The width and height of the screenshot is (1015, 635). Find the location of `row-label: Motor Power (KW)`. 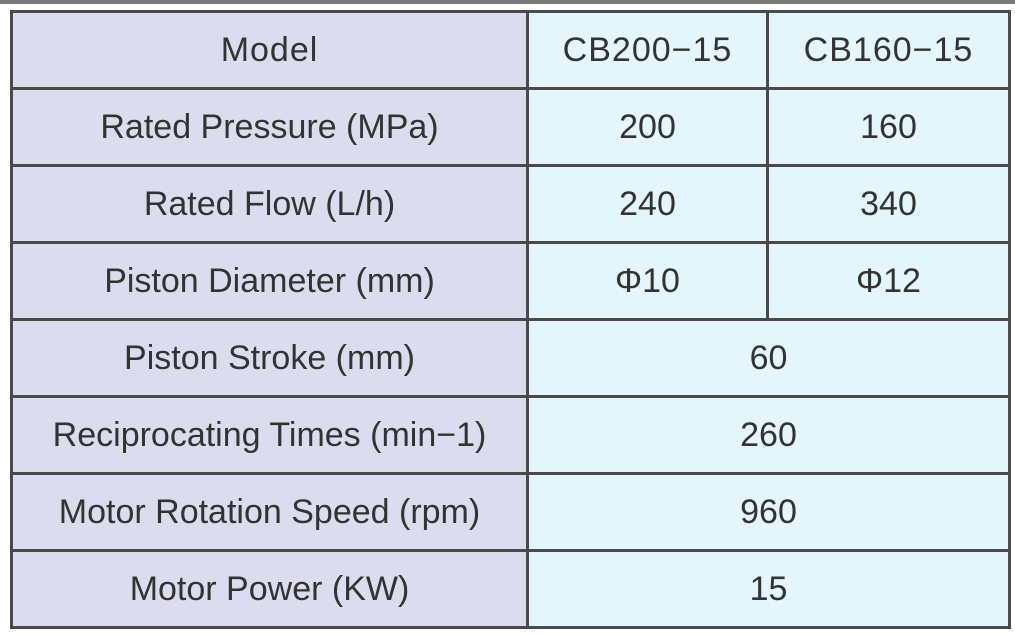

row-label: Motor Power (KW) is located at coordinates (269, 589).